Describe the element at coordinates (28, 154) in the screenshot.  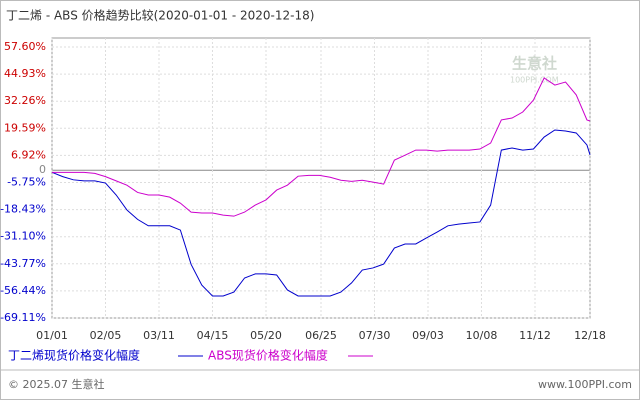
I see `y-tick-label: 6.92%` at that location.